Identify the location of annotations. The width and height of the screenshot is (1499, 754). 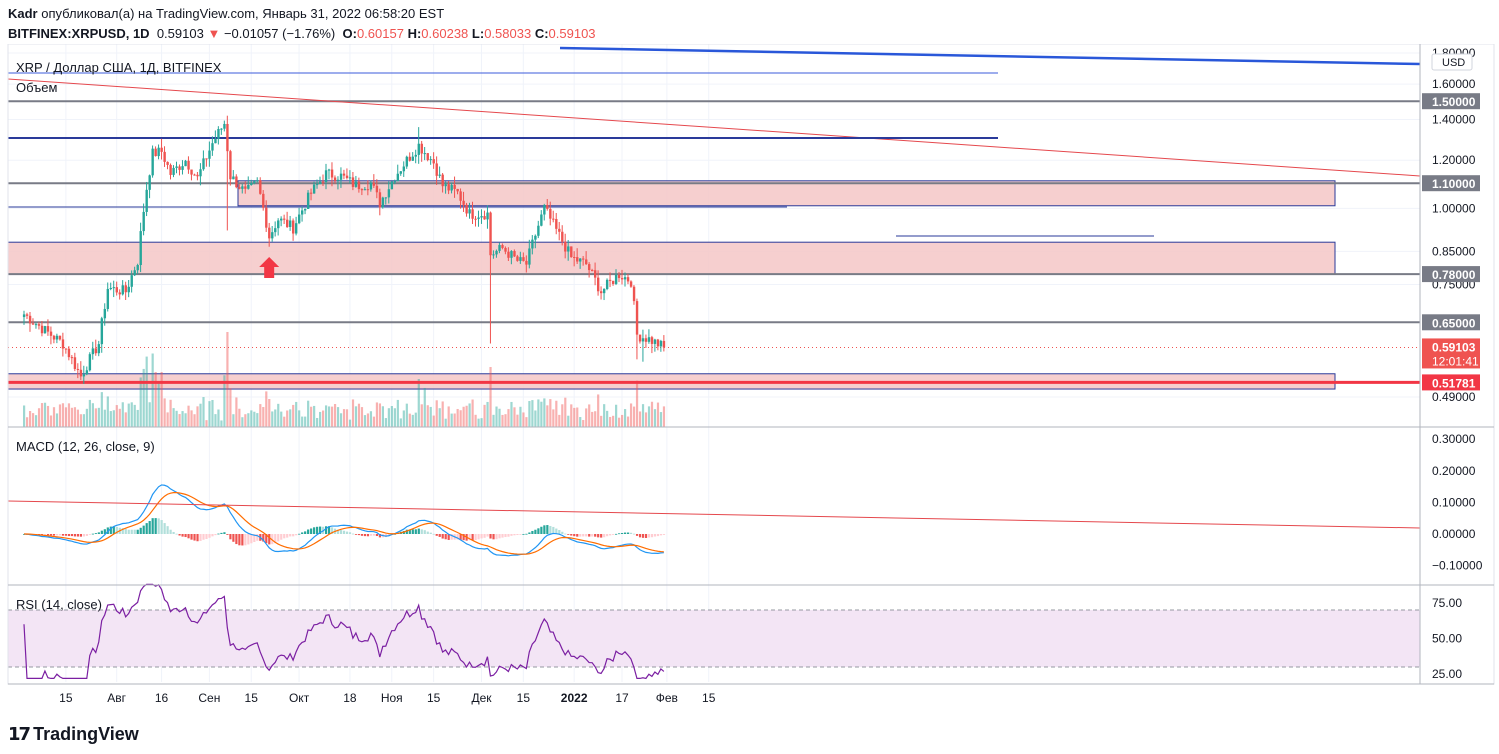
(269, 267).